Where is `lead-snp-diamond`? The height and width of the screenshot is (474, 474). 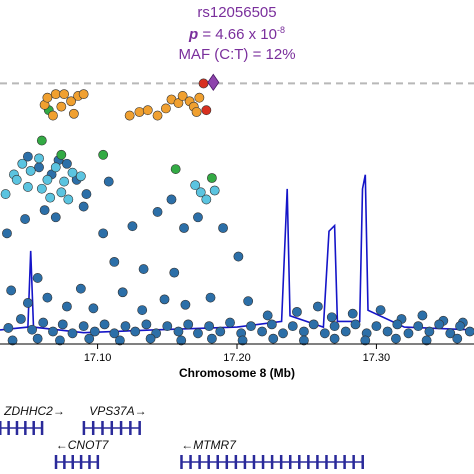 lead-snp-diamond is located at coordinates (213, 82).